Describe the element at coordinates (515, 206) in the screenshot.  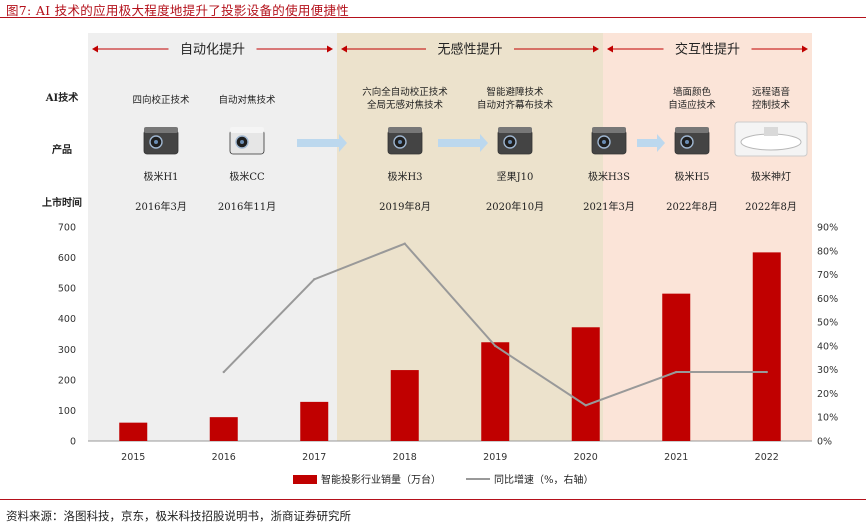
I see `launch-date: 2020年10月` at that location.